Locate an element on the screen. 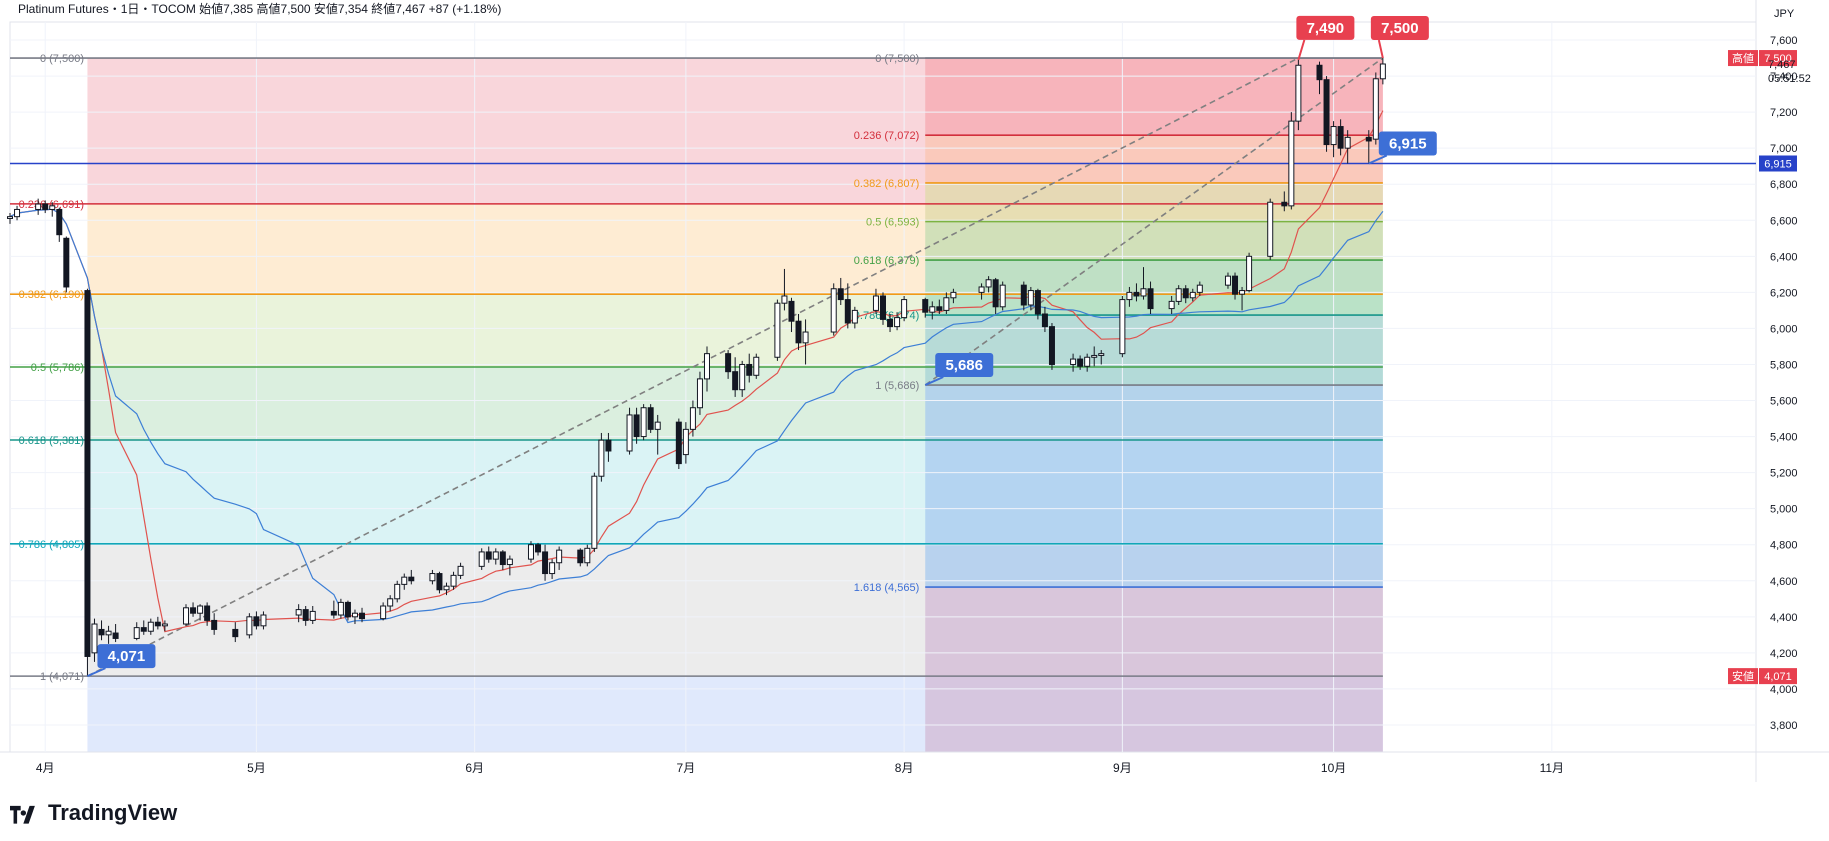 Image resolution: width=1829 pixels, height=841 pixels. fib-level-label: 0.786 (6,074) is located at coordinates (886, 316).